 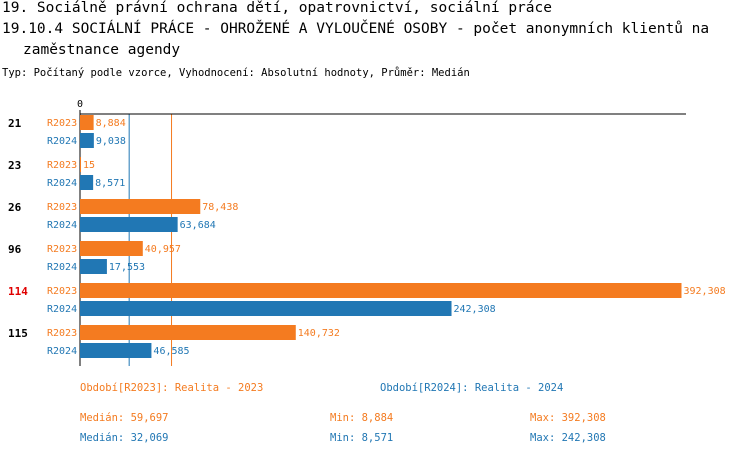 I want to click on data-label: 40,957, so click(x=163, y=249).